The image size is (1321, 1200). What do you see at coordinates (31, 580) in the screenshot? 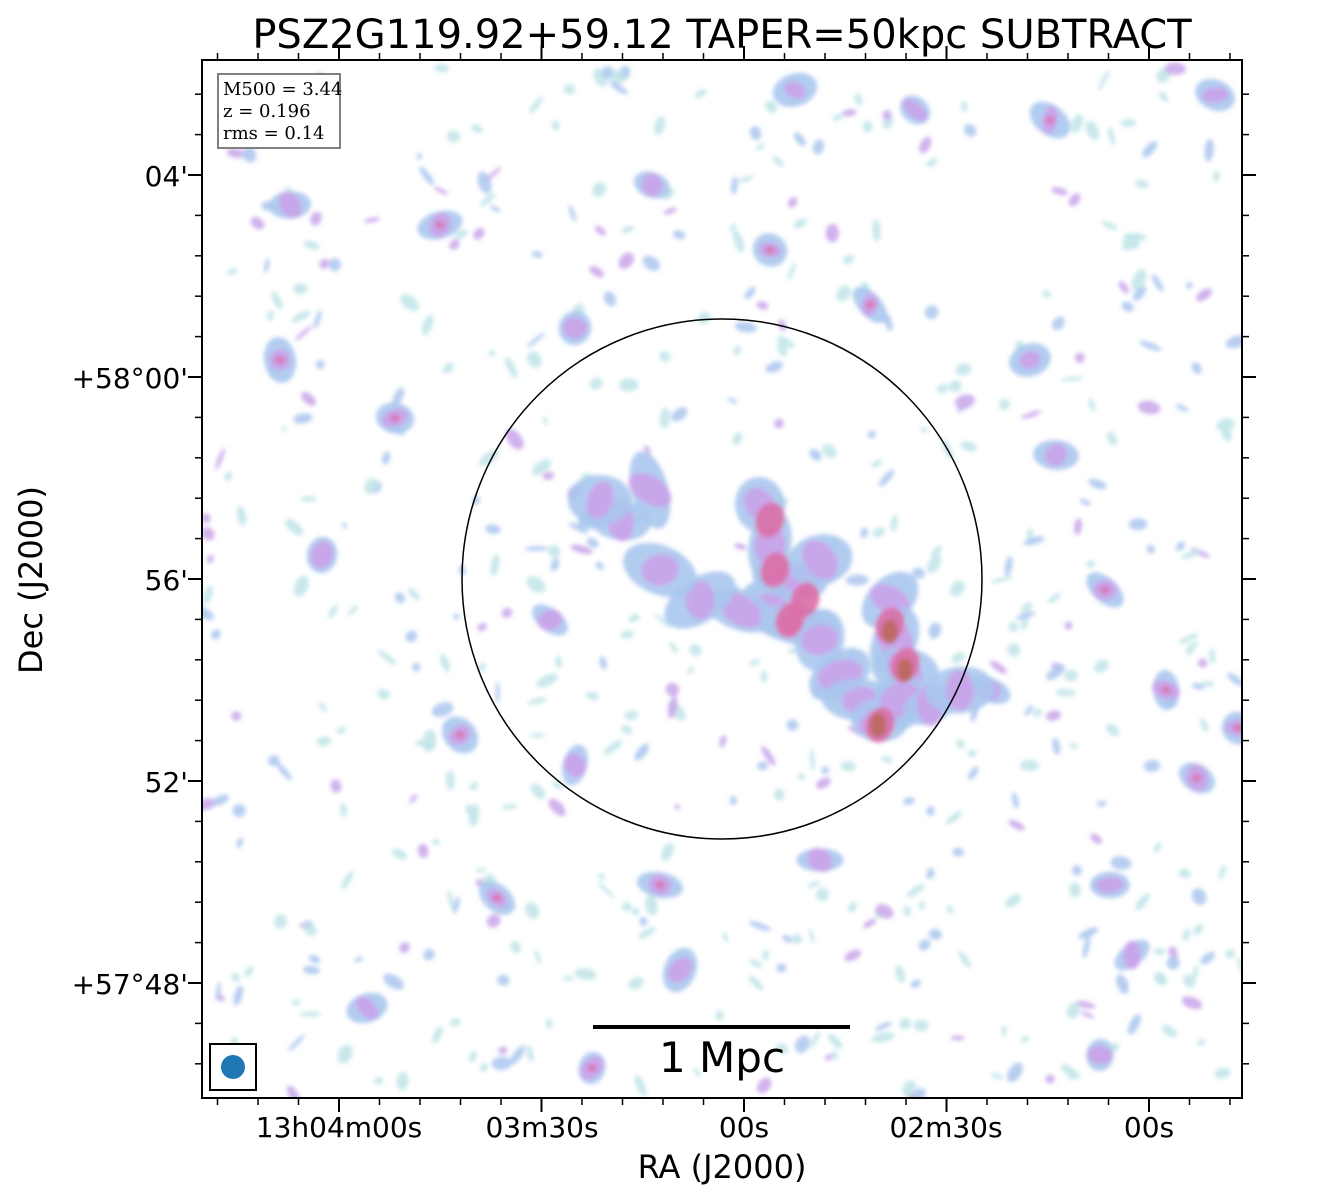
I see `y-axis-label: Dec (J2000)` at bounding box center [31, 580].